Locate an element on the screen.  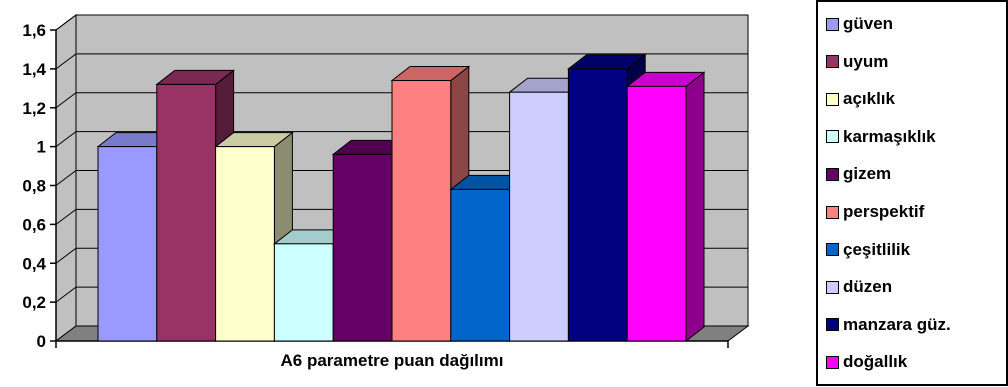
y-tick-label: 1,6 is located at coordinates (34, 30).